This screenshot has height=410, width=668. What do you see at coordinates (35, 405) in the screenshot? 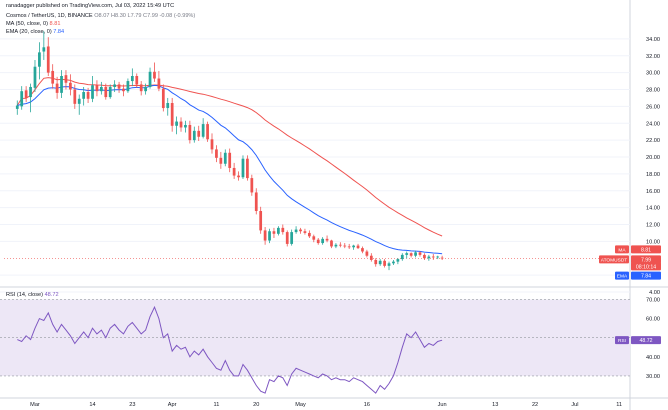
I see `time-tick-label: Mar` at bounding box center [35, 405].